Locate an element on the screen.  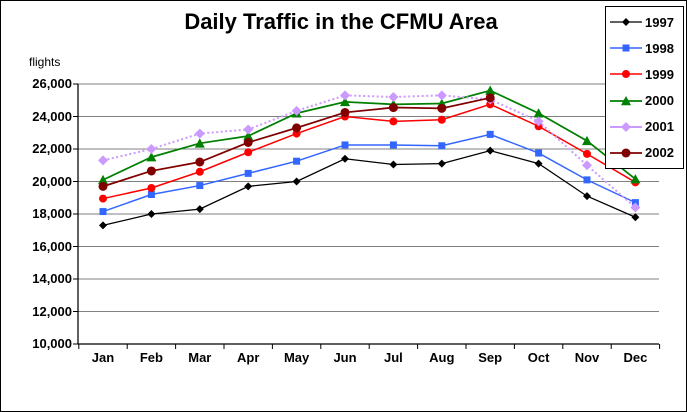
legend-entry-2002: 2002 is located at coordinates (646, 152).